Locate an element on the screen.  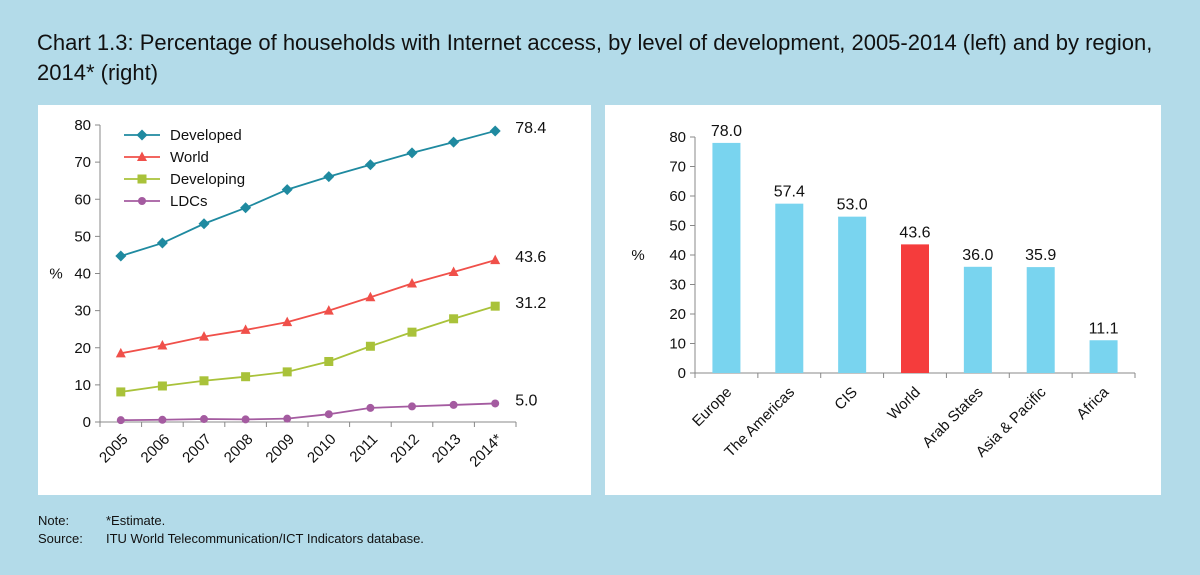
bar-the-americas is located at coordinates (789, 288).